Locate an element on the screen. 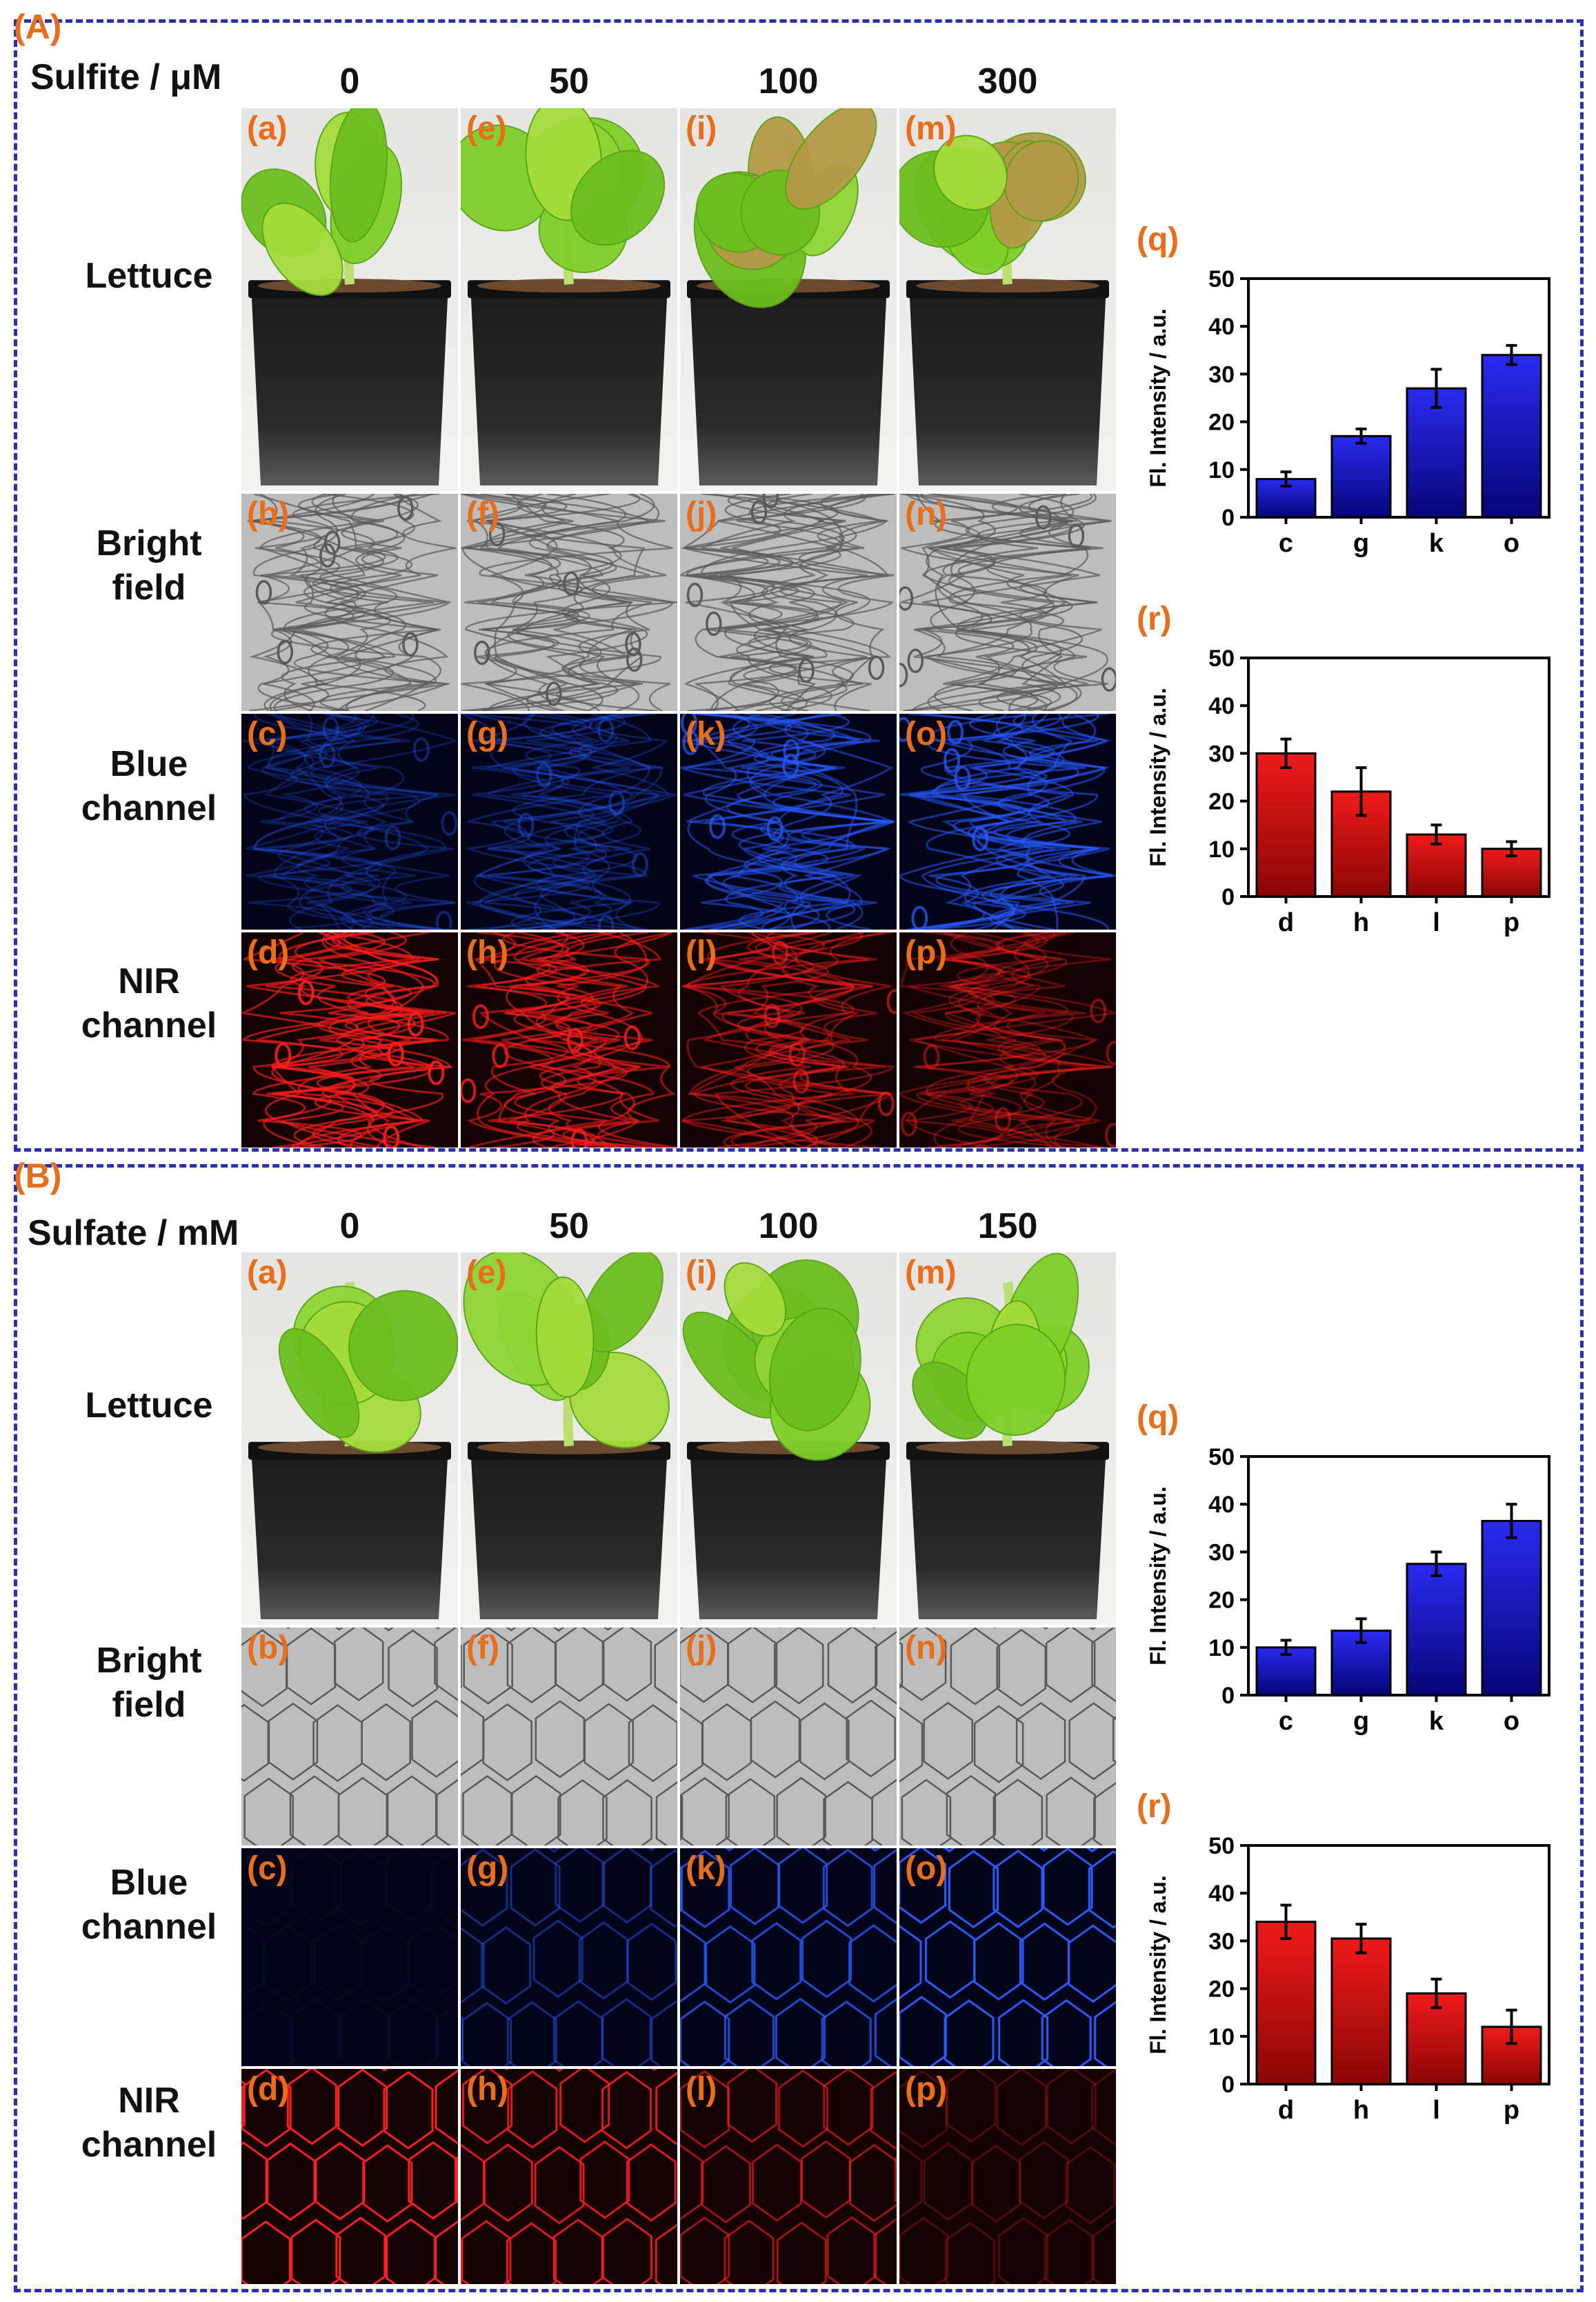  blue-channel-image: (o) is located at coordinates (1007, 822).